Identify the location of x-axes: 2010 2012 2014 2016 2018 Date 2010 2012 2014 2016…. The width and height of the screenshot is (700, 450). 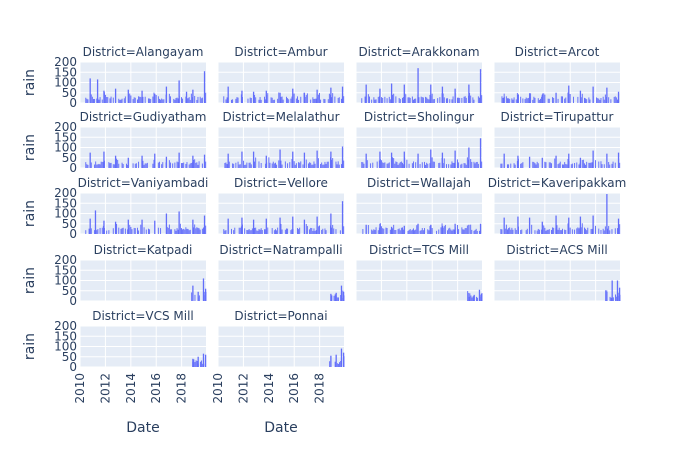
(200, 404).